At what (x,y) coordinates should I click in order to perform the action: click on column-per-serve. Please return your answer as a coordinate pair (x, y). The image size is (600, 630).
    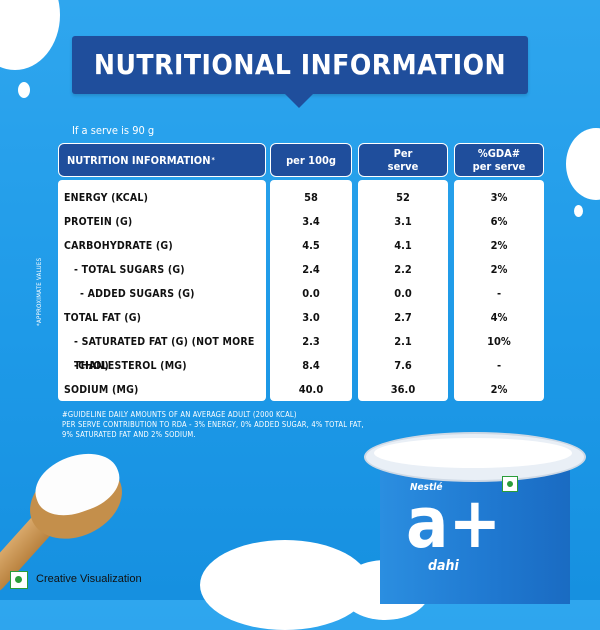
    Looking at the image, I should click on (403, 290).